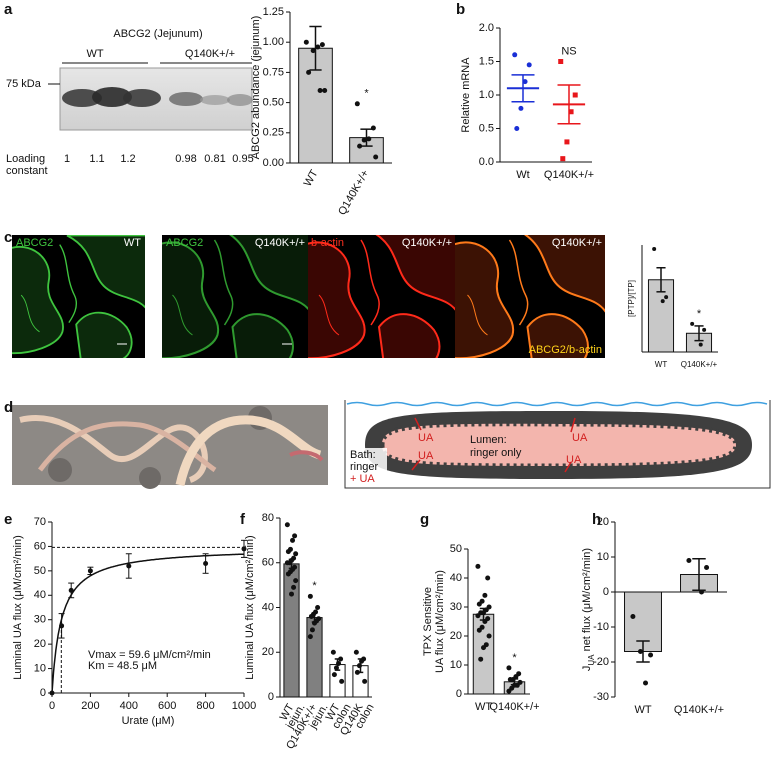 This screenshot has height=776, width=784. Describe the element at coordinates (40, 522) in the screenshot. I see `y-tick-label: 70` at that location.